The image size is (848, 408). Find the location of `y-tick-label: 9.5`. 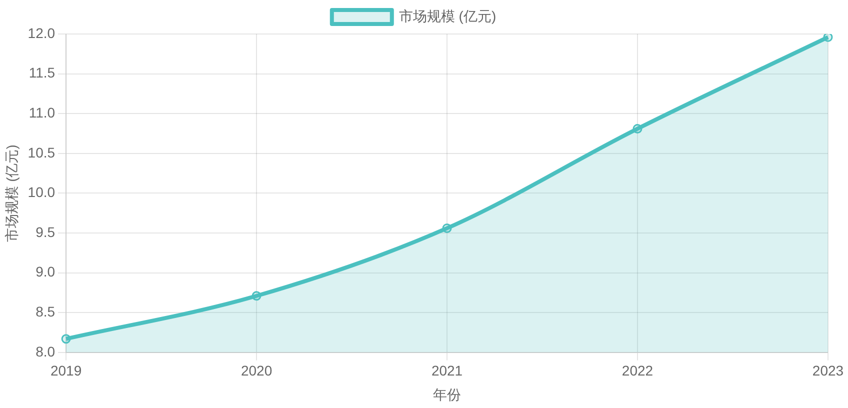

y-tick-label: 9.5 is located at coordinates (46, 232).